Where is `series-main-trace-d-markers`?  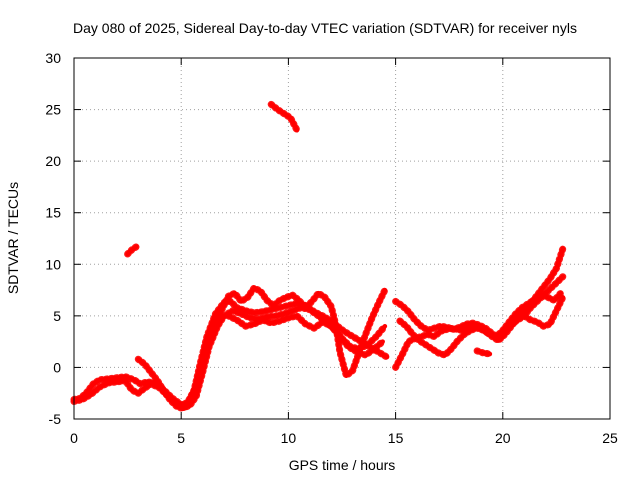 series-main-trace-d-markers is located at coordinates (305, 335).